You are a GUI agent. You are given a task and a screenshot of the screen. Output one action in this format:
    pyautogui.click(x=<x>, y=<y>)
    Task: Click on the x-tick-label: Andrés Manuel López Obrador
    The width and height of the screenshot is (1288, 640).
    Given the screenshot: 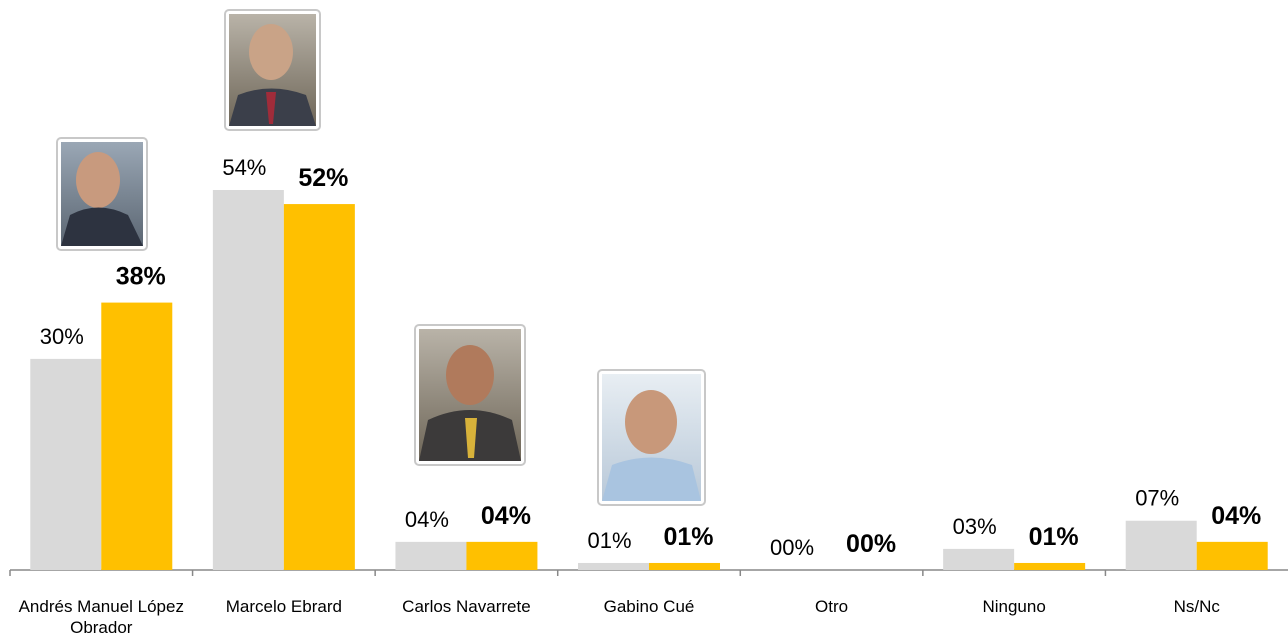 What is the action you would take?
    pyautogui.click(x=101, y=617)
    